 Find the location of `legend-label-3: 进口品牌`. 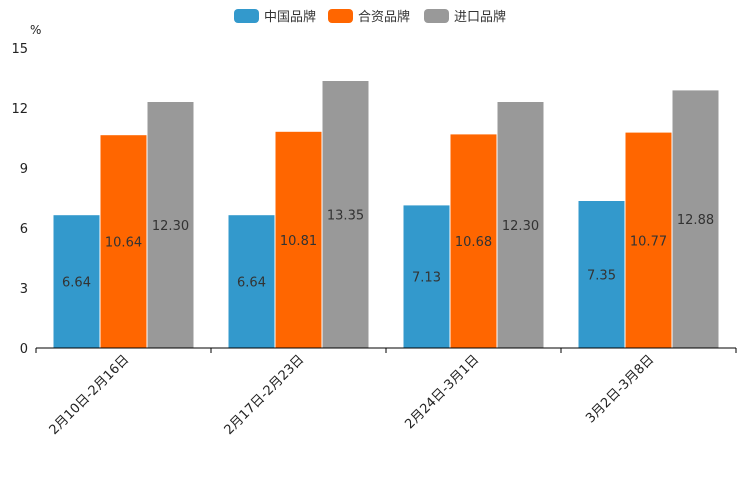

legend-label-3: 进口品牌 is located at coordinates (480, 17).